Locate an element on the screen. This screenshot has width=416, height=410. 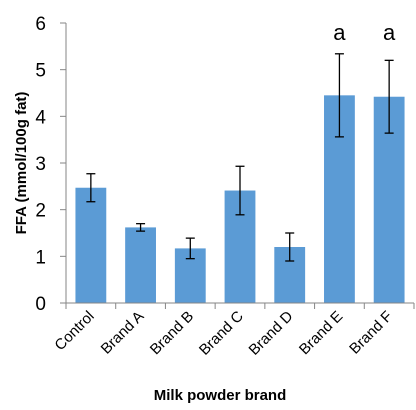
y-tick-label: 3 is located at coordinates (40, 164).